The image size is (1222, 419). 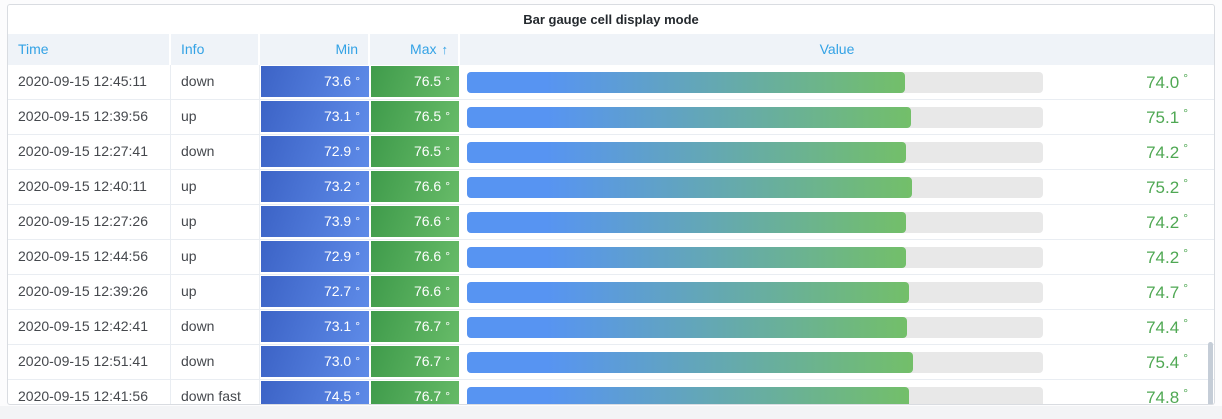 I want to click on cell-max-gauge: 76.7 °, so click(x=415, y=362).